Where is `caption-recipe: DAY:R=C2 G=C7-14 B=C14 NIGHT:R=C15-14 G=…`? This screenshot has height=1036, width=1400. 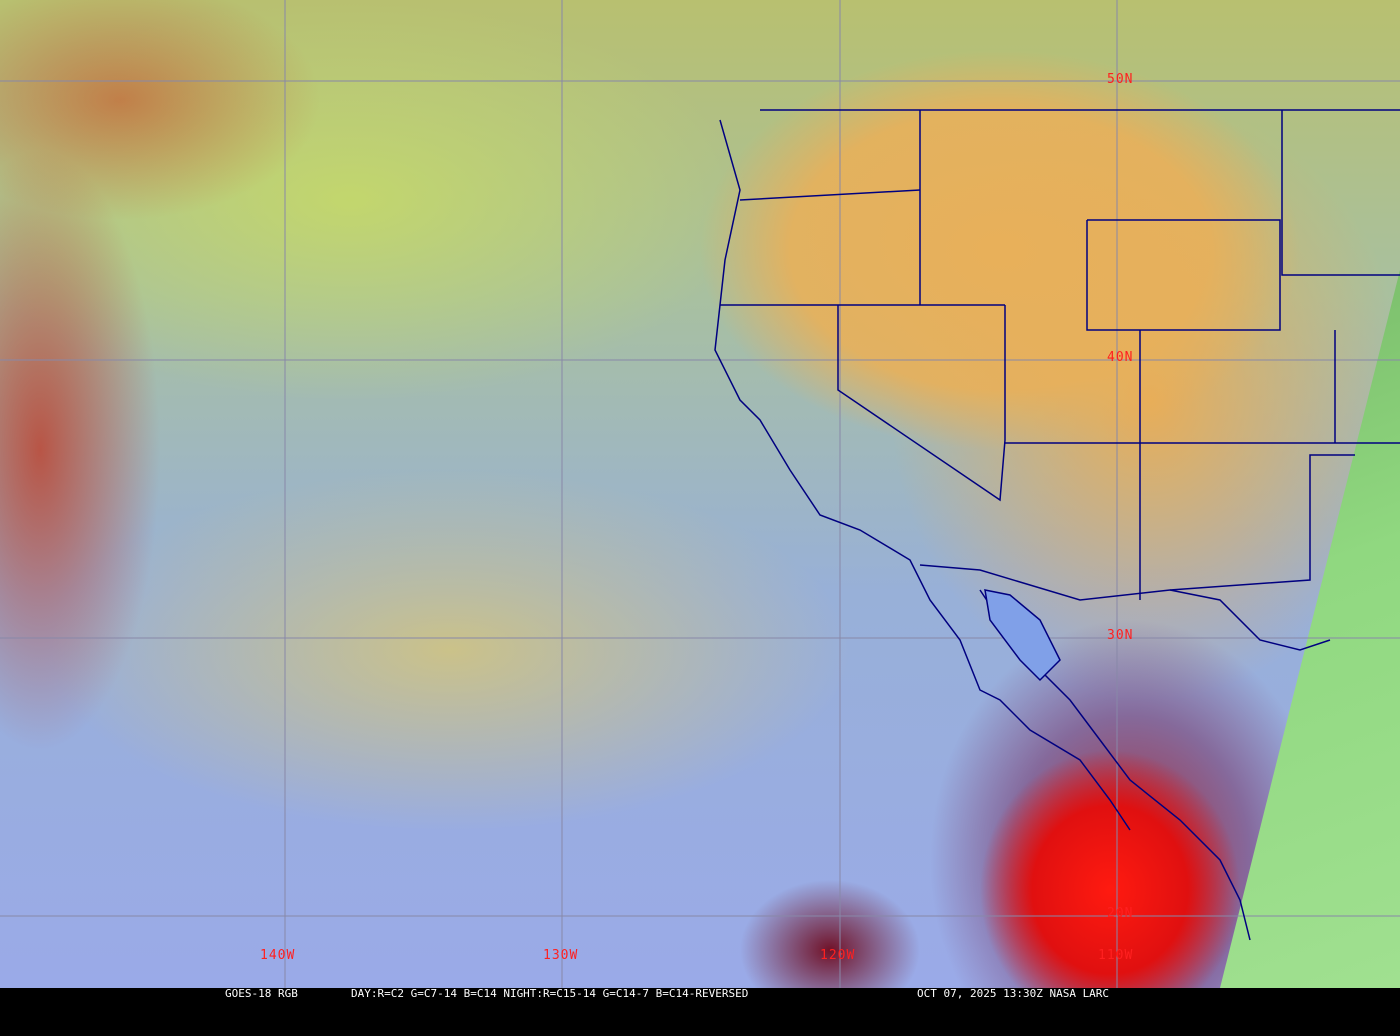 caption-recipe: DAY:R=C2 G=C7-14 B=C14 NIGHT:R=C15-14 G=… is located at coordinates (550, 993).